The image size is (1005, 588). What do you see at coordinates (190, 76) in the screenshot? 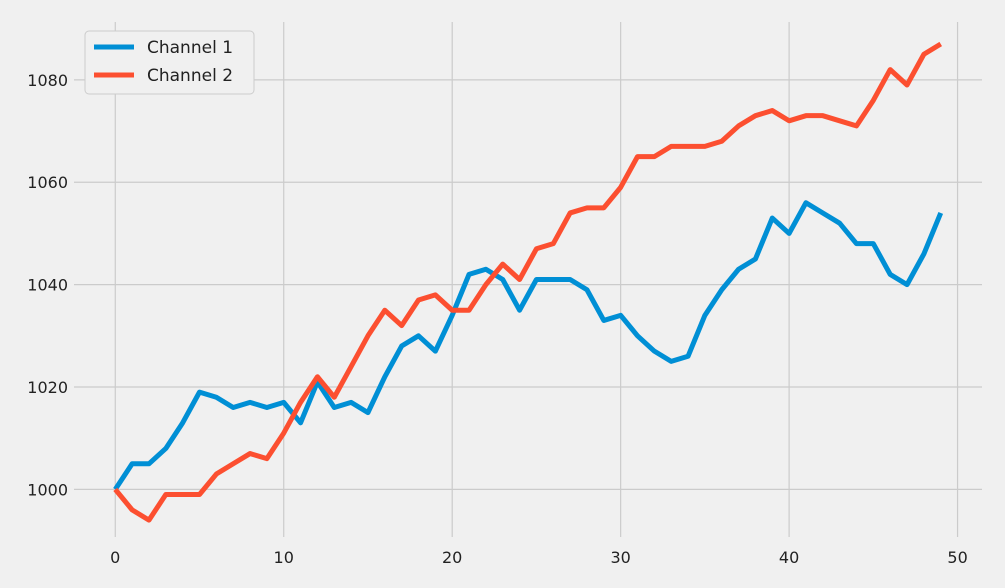
I see `legend-label-channel-2: Channel 2` at bounding box center [190, 76].